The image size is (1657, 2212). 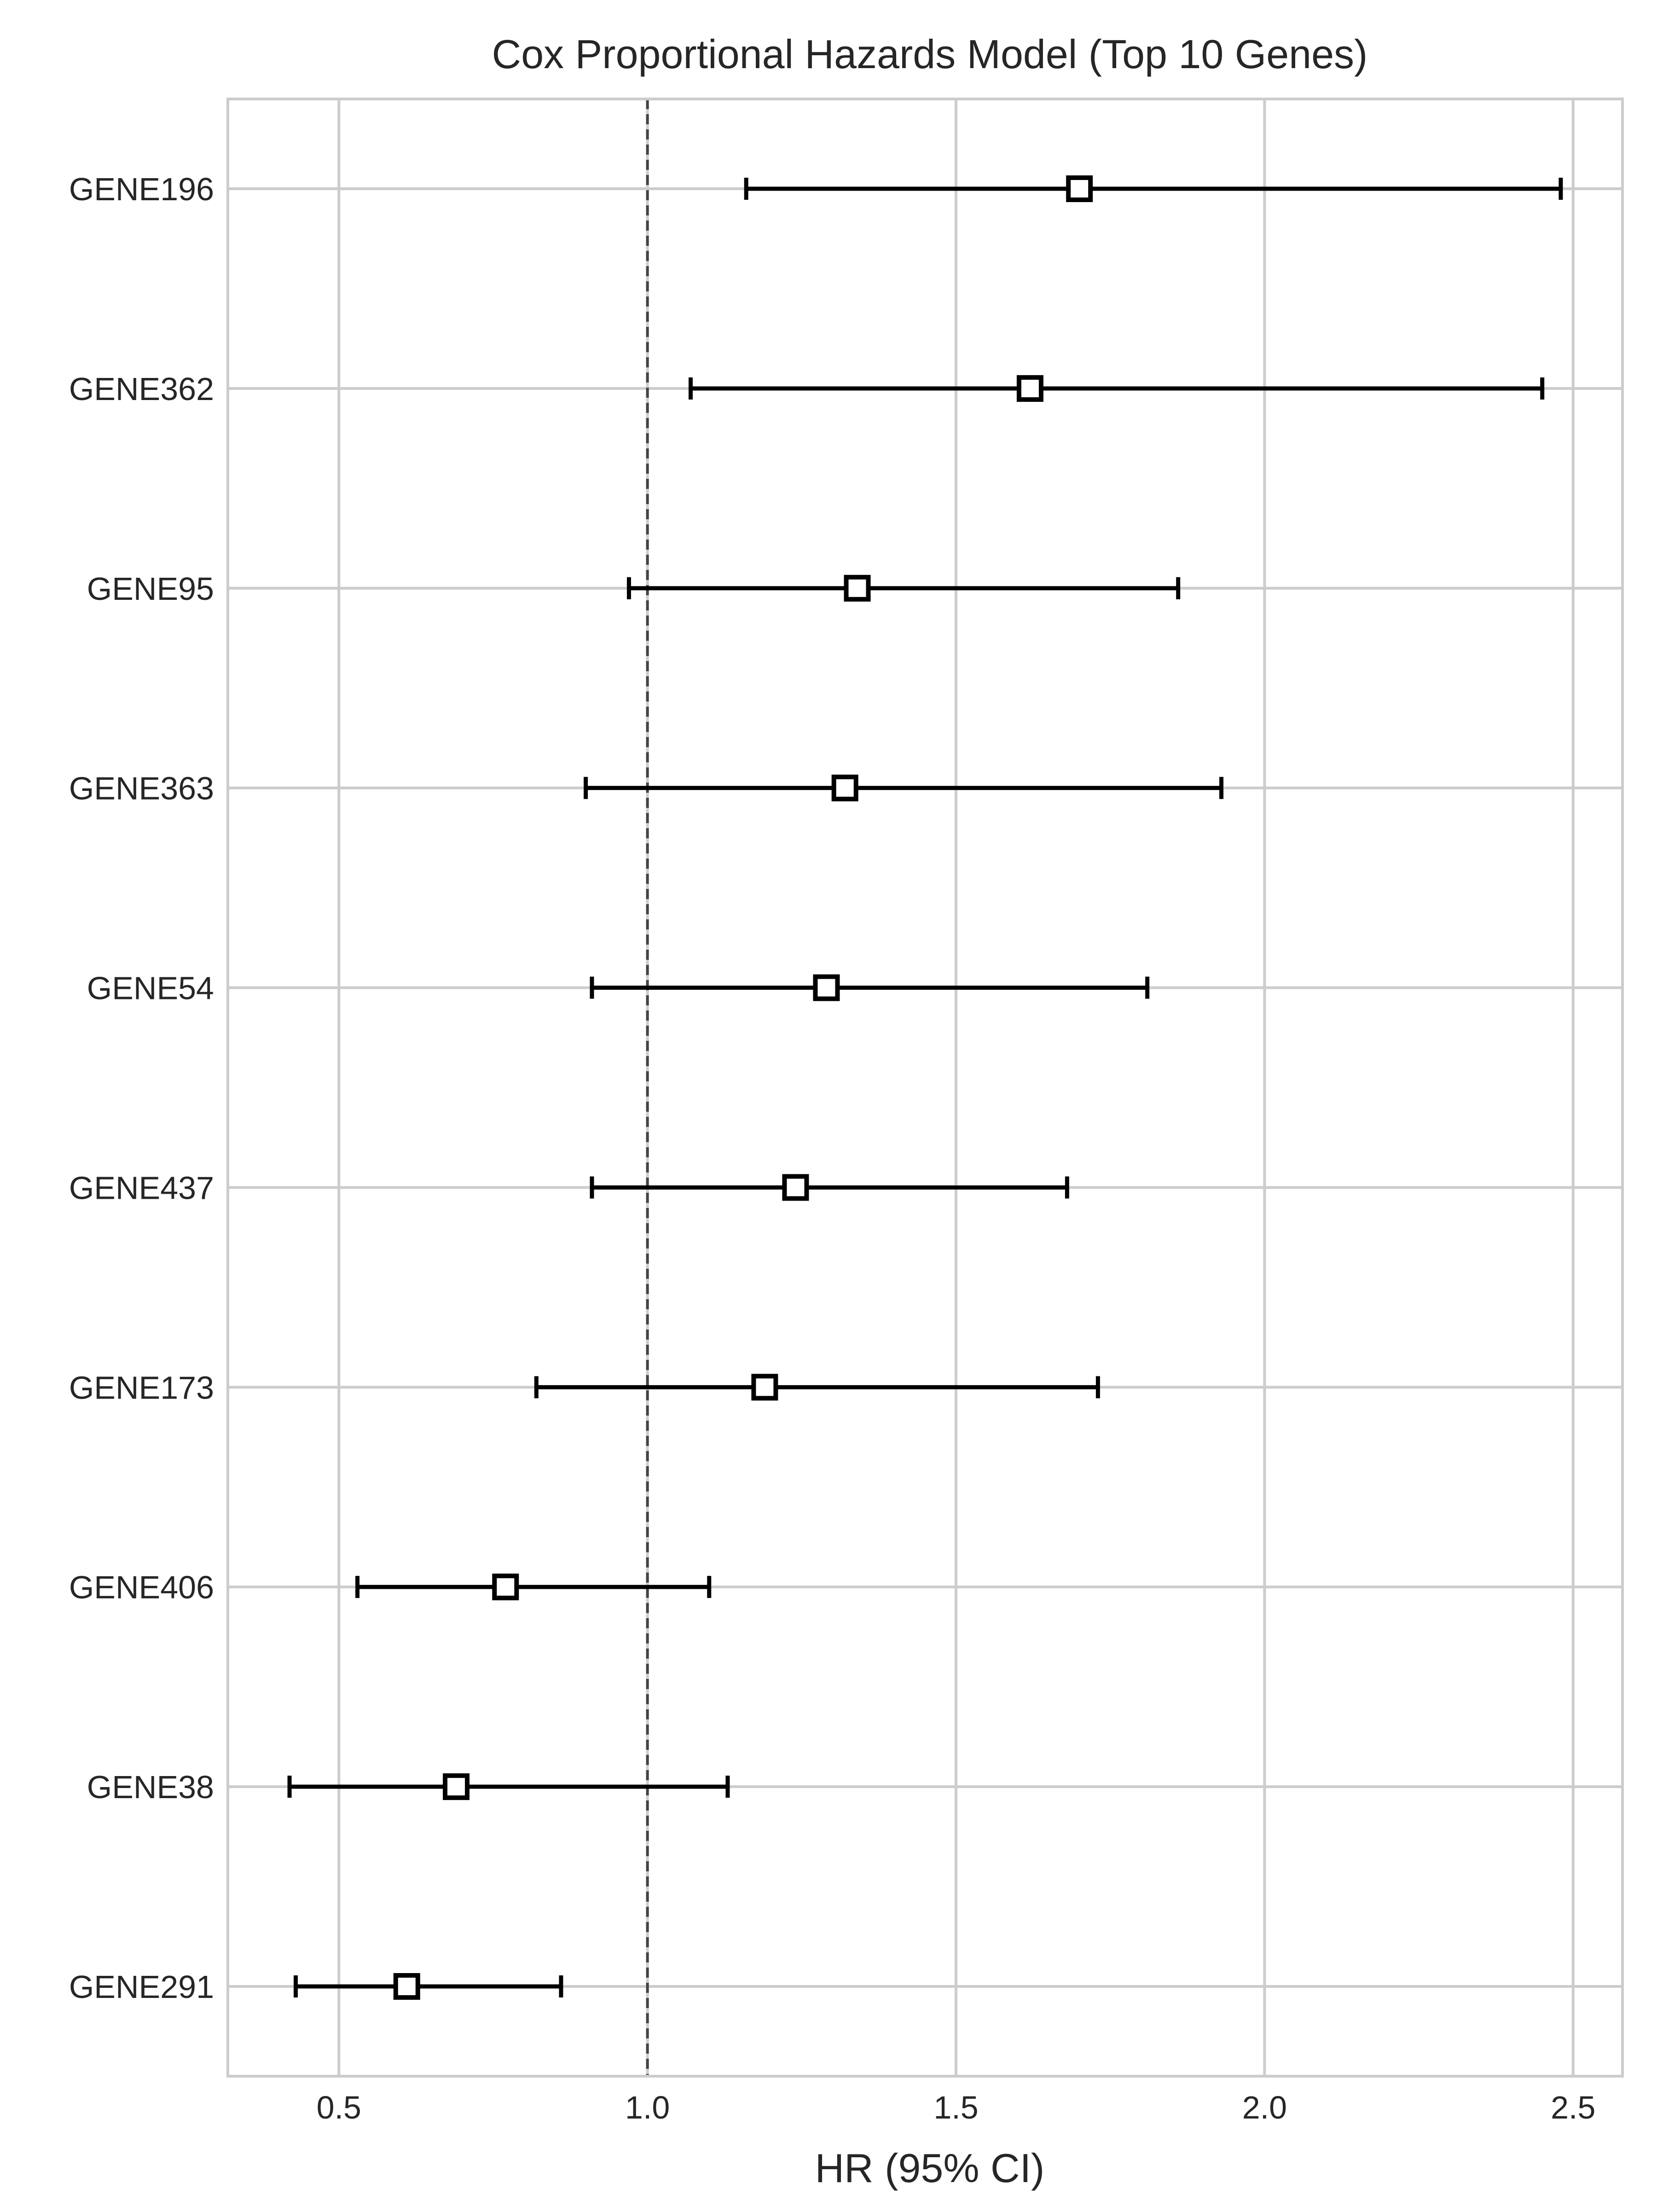 What do you see at coordinates (141, 389) in the screenshot?
I see `y-tick-label: GENE362` at bounding box center [141, 389].